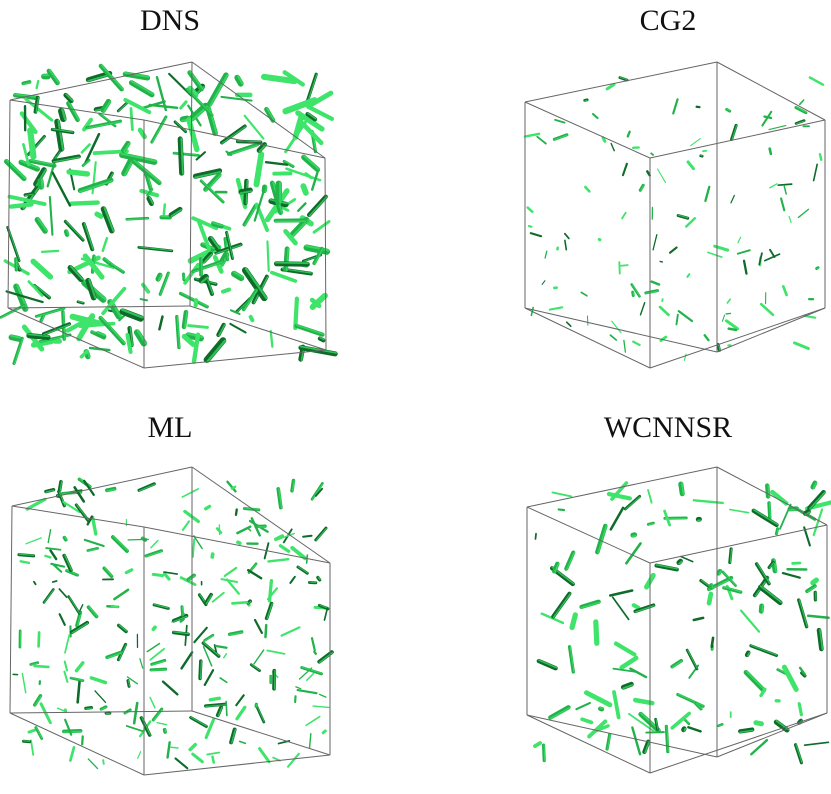  What do you see at coordinates (170, 427) in the screenshot?
I see `panel-title-ml: ML` at bounding box center [170, 427].